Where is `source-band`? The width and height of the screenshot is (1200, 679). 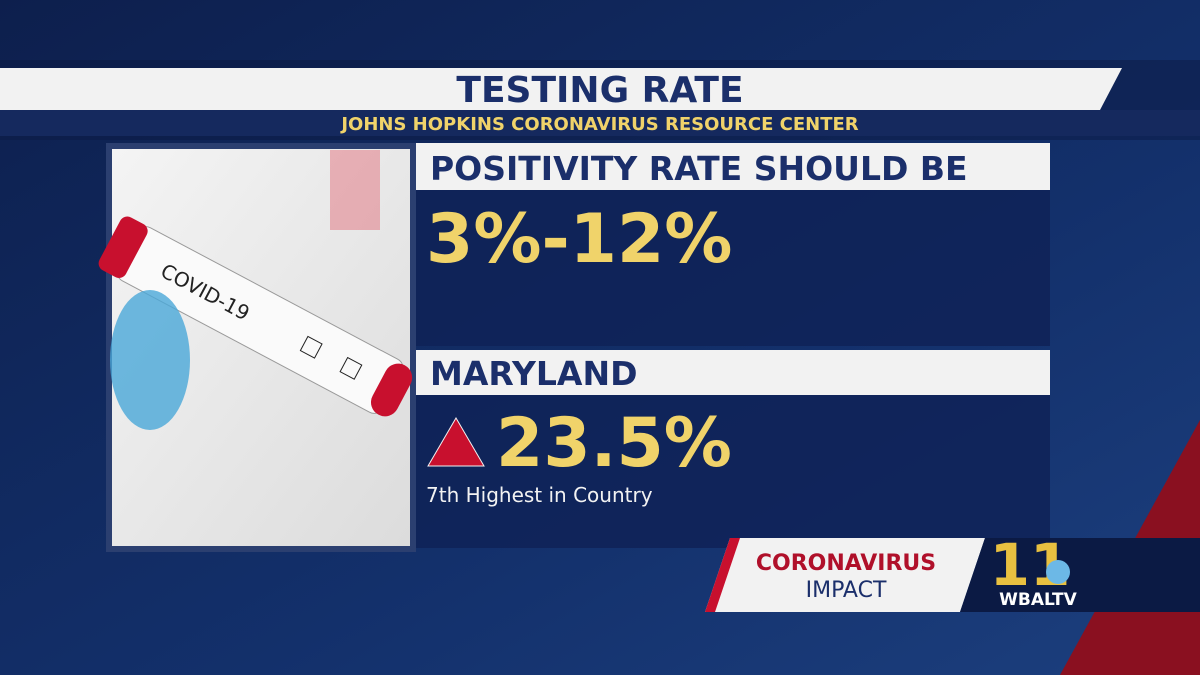
source-band is located at coordinates (600, 123).